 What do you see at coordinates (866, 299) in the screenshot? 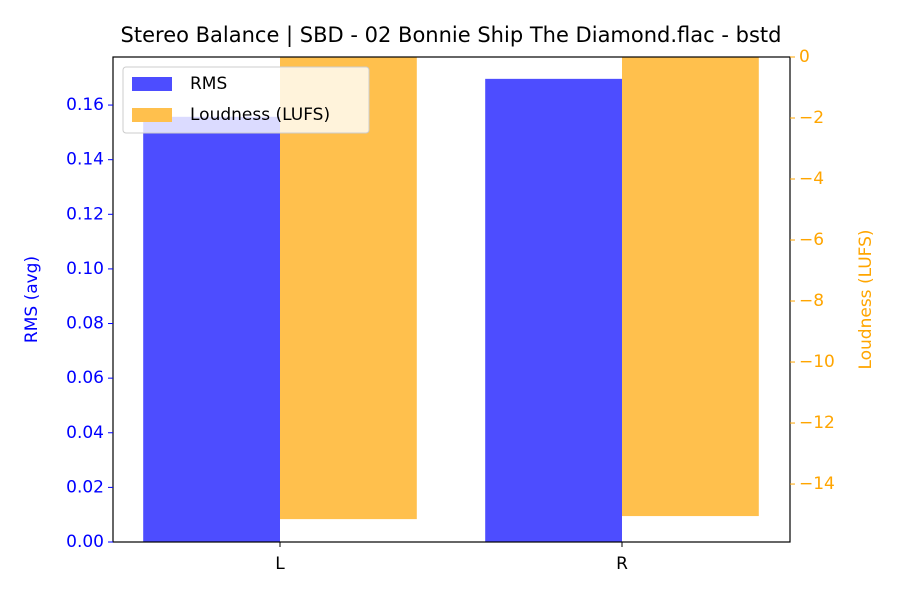
I see `y2-axis-label: Loudness (LUFS)` at bounding box center [866, 299].